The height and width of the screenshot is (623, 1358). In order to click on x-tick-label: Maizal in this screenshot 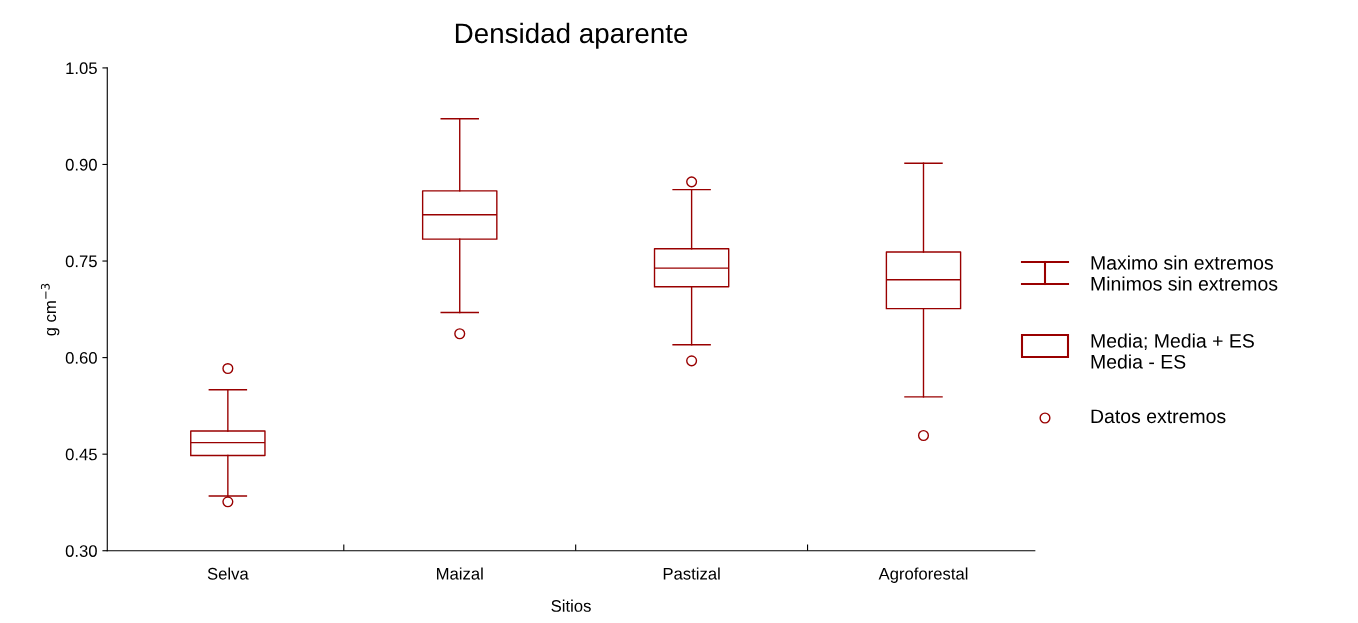, I will do `click(460, 573)`.